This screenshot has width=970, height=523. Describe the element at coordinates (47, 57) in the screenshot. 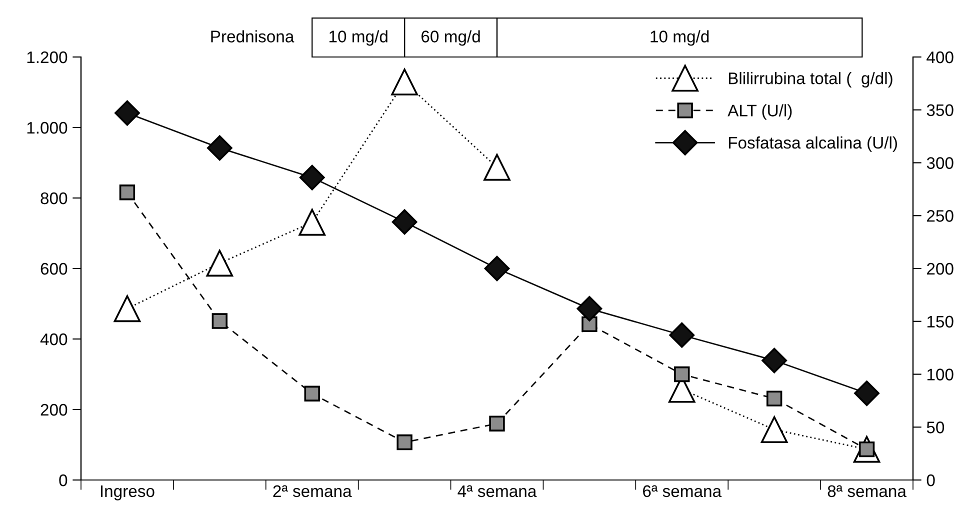

I see `y-tick-label: 1.200` at that location.